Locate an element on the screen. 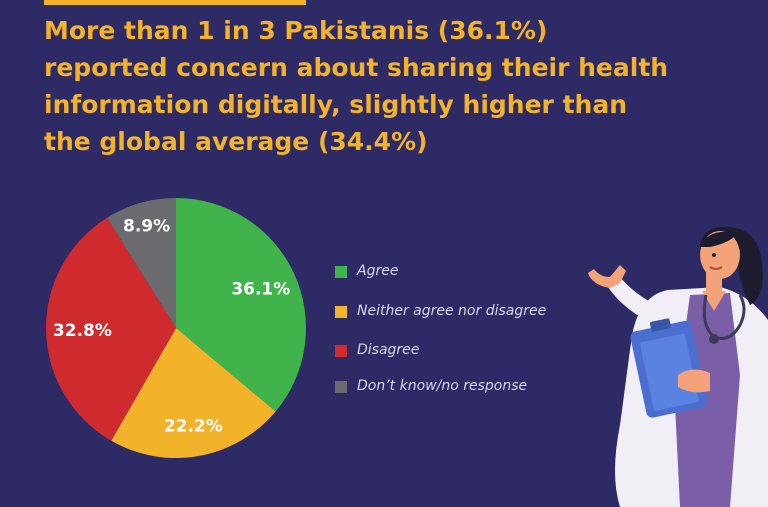 This screenshot has height=507, width=768. doctor-raised-hand is located at coordinates (607, 276).